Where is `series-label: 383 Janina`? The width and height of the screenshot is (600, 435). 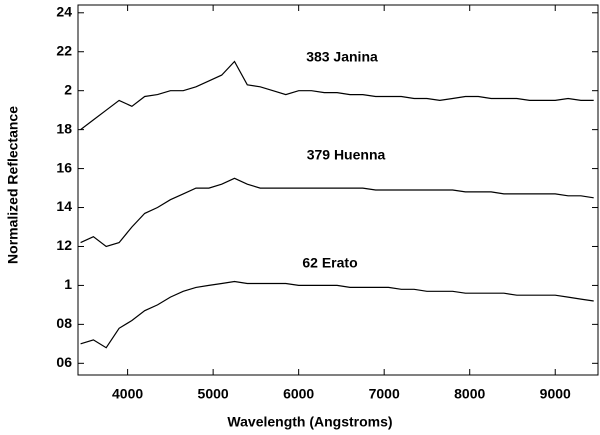 series-label: 383 Janina is located at coordinates (342, 57).